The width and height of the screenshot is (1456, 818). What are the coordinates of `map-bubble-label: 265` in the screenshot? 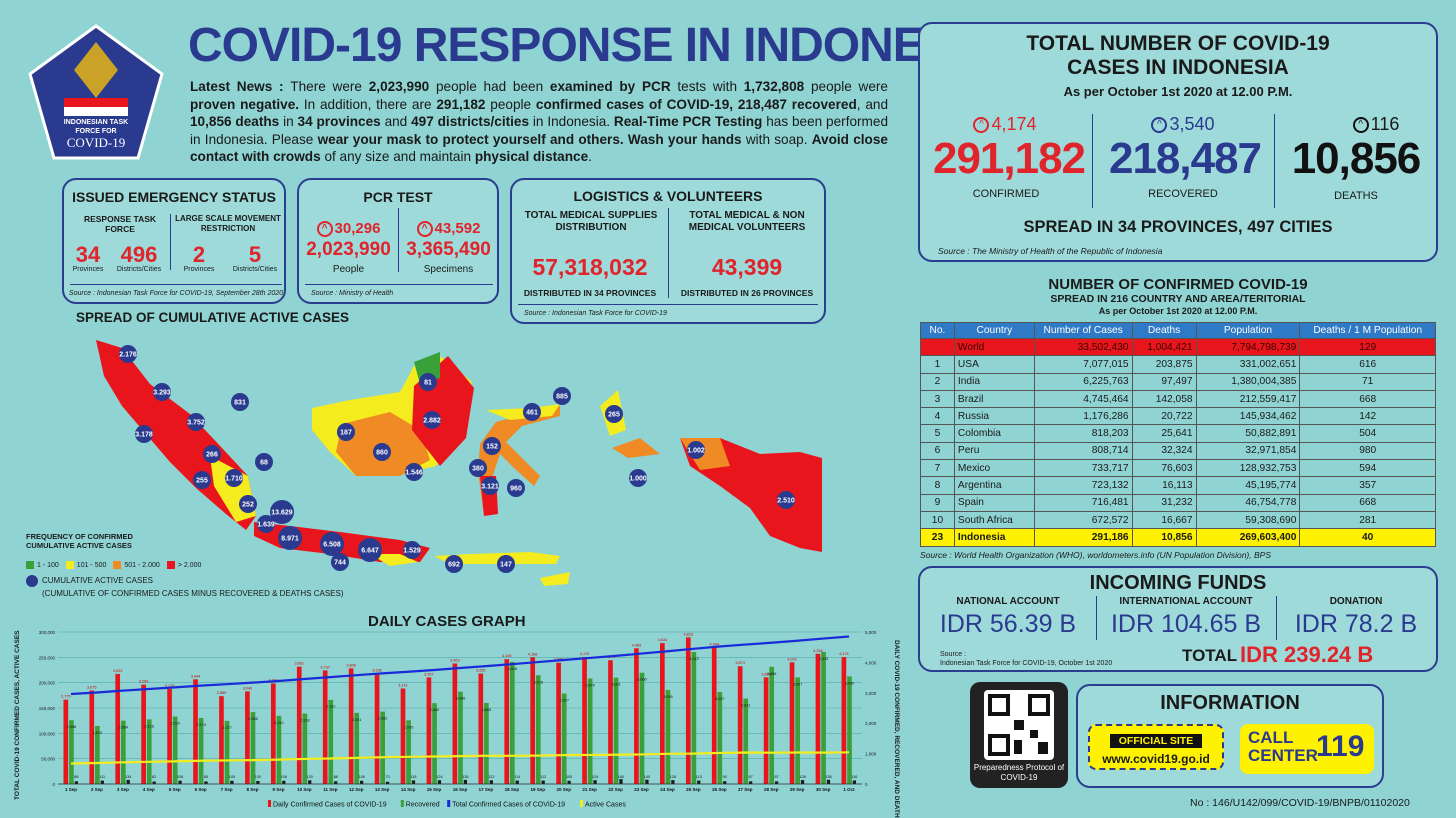 It's located at (614, 415).